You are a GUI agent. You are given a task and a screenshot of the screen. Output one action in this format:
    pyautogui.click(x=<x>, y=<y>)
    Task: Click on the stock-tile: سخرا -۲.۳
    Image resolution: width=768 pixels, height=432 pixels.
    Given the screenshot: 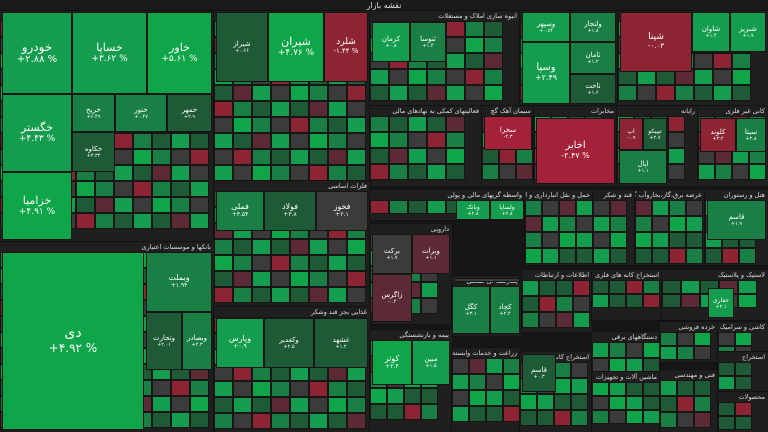 What is the action you would take?
    pyautogui.click(x=508, y=133)
    